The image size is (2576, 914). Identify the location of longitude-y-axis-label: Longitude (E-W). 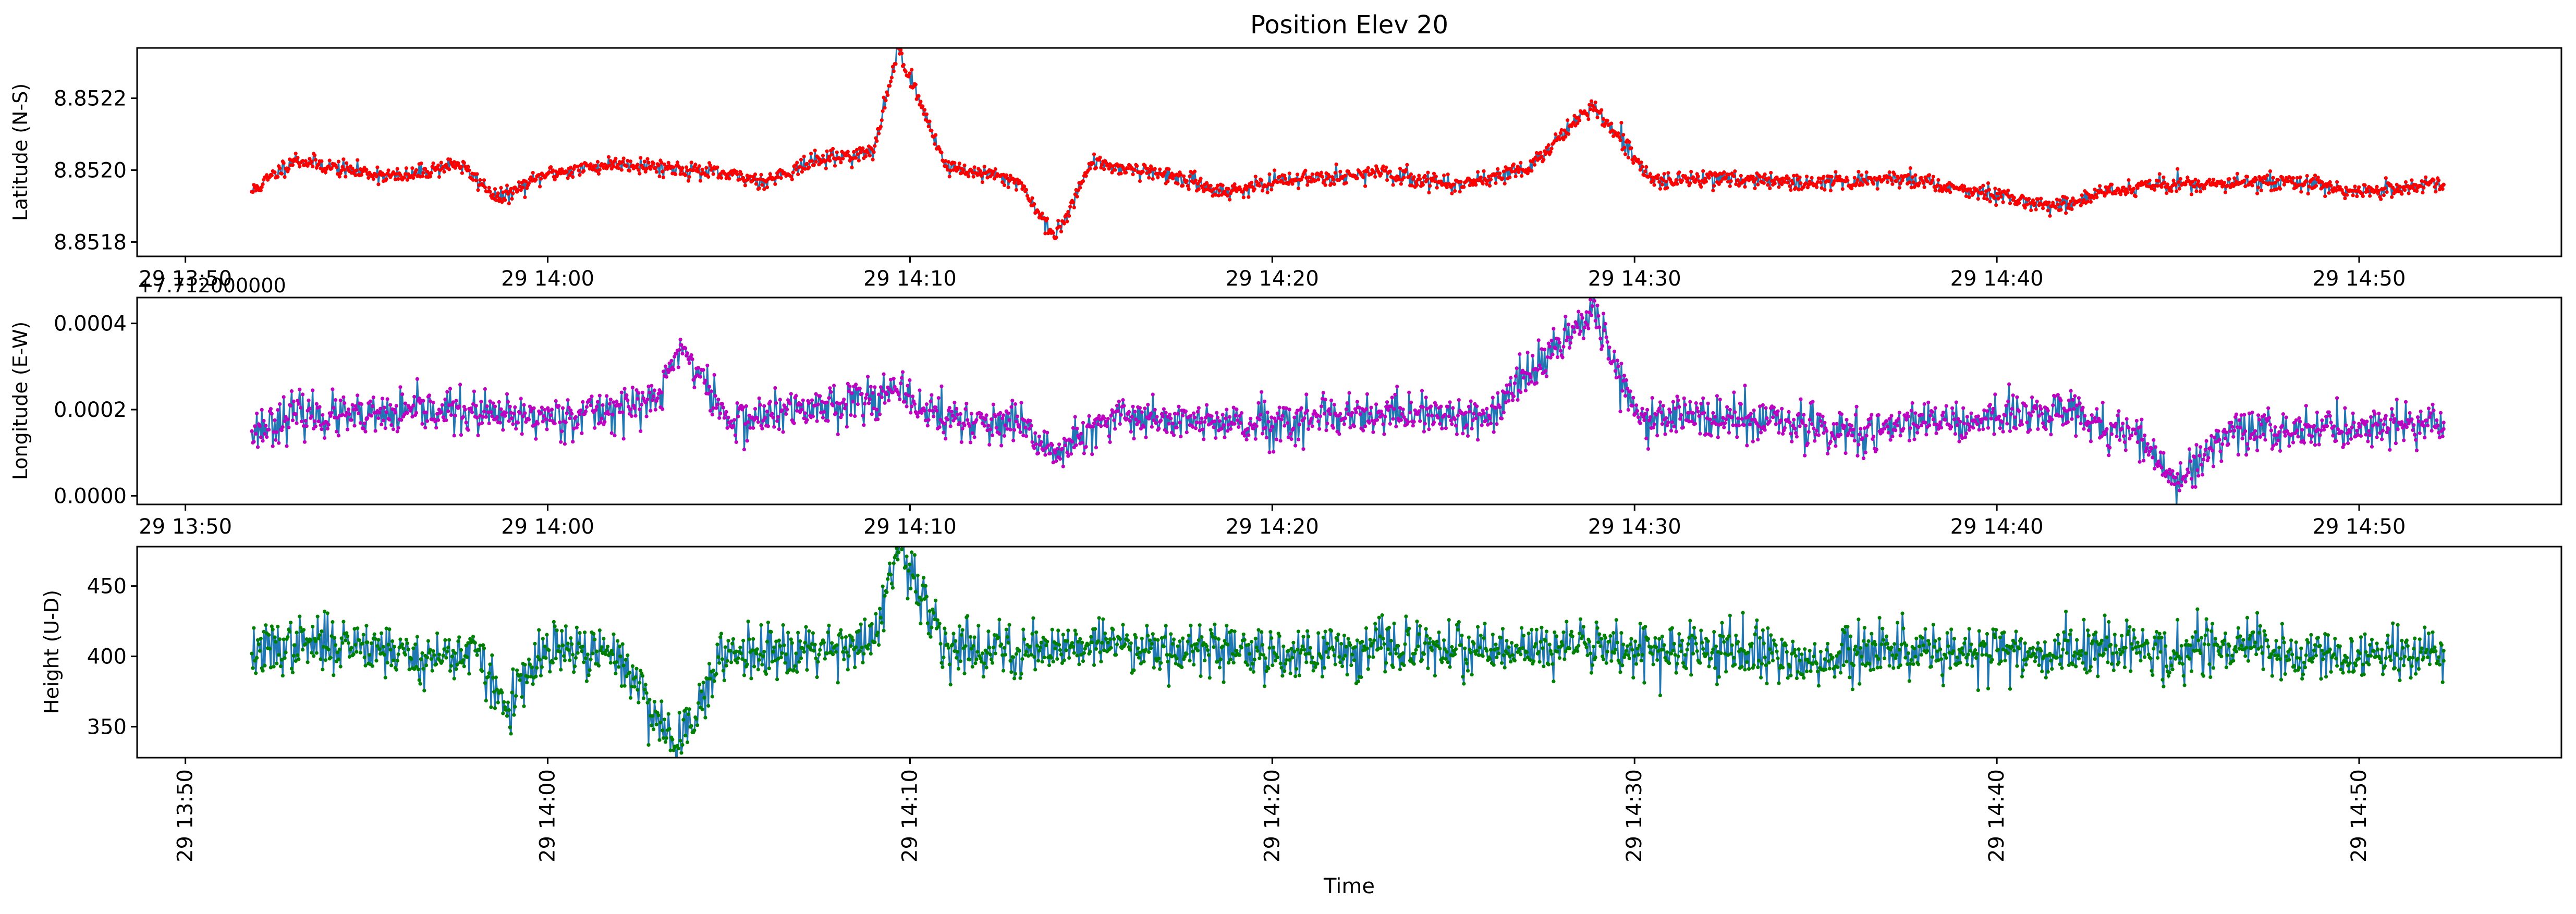
(20, 401).